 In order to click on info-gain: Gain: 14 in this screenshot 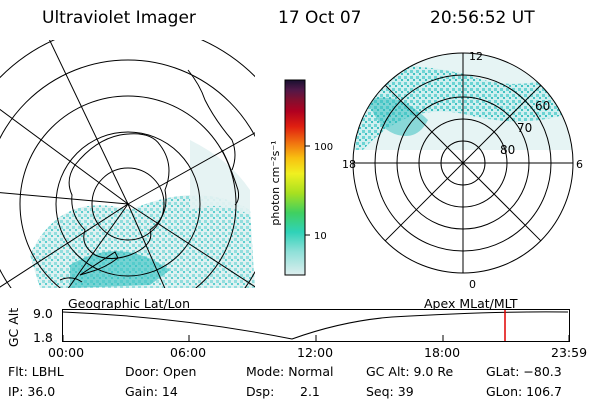, I will do `click(151, 391)`.